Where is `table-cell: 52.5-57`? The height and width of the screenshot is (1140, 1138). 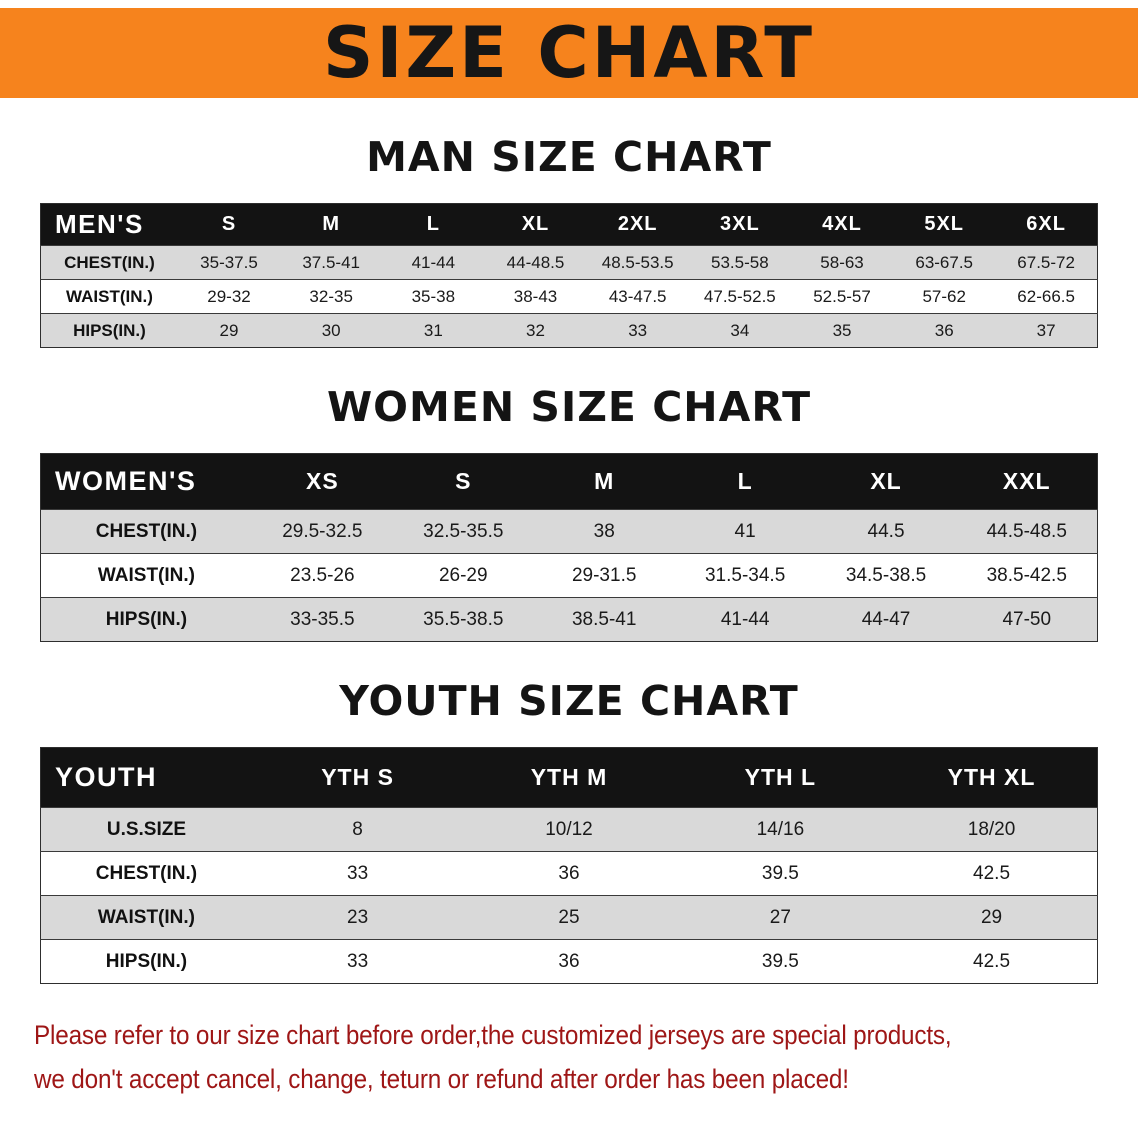 table-cell: 52.5-57 is located at coordinates (842, 296).